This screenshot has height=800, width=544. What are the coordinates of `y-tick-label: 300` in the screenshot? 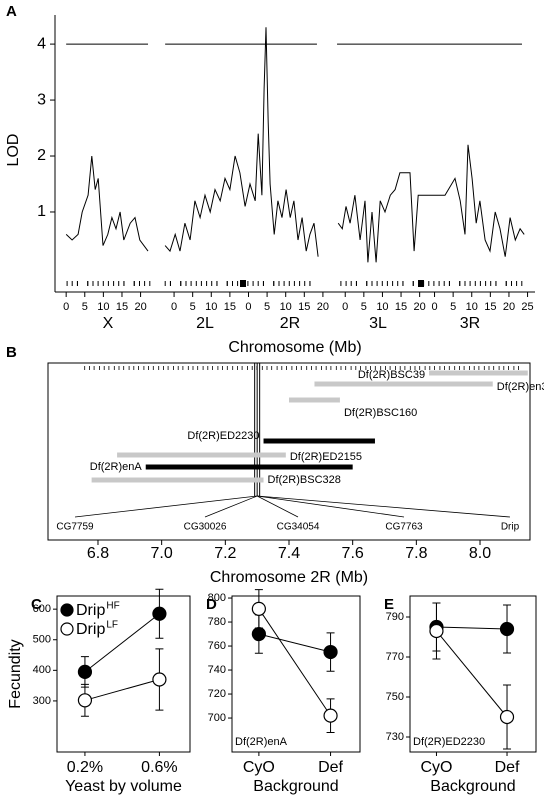 It's located at (42, 701).